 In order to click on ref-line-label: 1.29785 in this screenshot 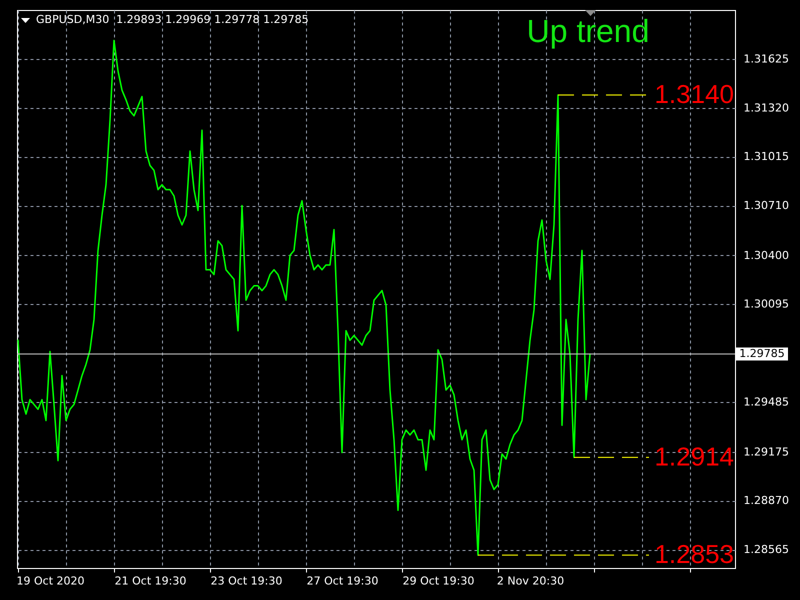, I will do `click(762, 353)`.